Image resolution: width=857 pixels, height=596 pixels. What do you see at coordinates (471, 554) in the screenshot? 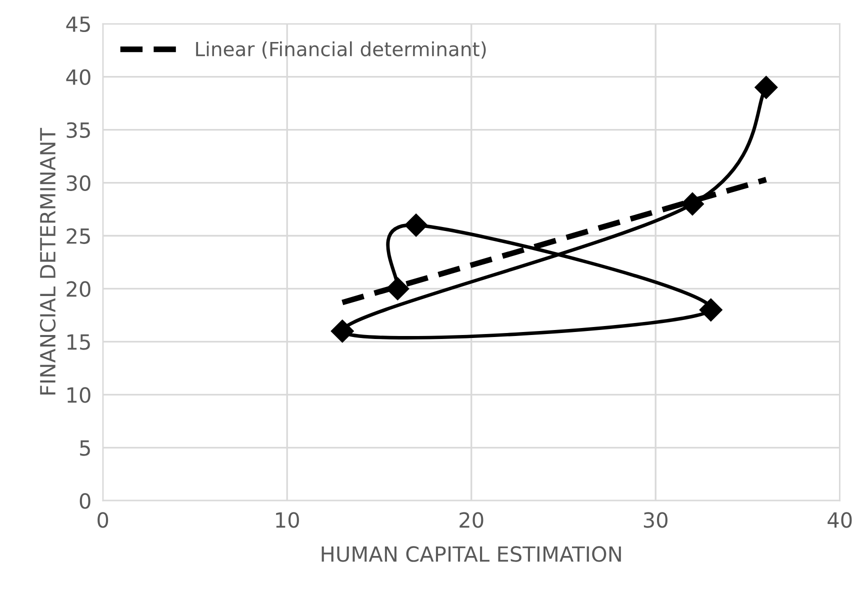
I see `x-axis-title: HUMAN CAPITAL ESTIMATION` at bounding box center [471, 554].